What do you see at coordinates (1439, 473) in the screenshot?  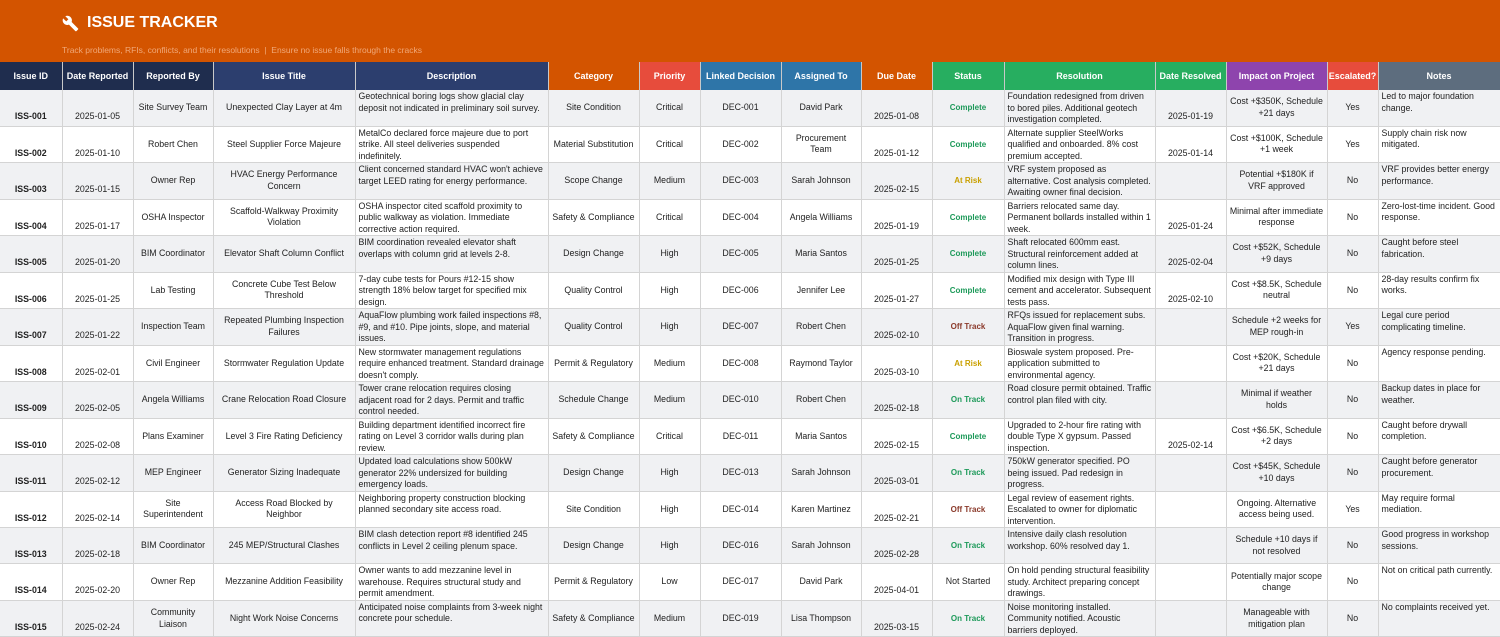 I see `cell-notes: Caught before generator procurement.` at bounding box center [1439, 473].